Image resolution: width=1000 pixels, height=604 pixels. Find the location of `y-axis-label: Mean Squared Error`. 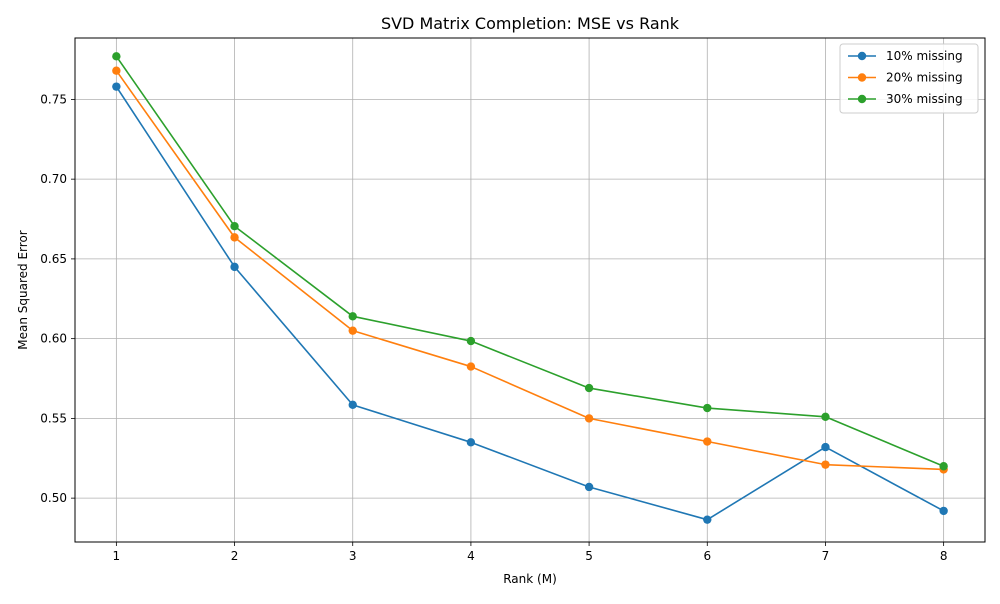

y-axis-label: Mean Squared Error is located at coordinates (23, 290).